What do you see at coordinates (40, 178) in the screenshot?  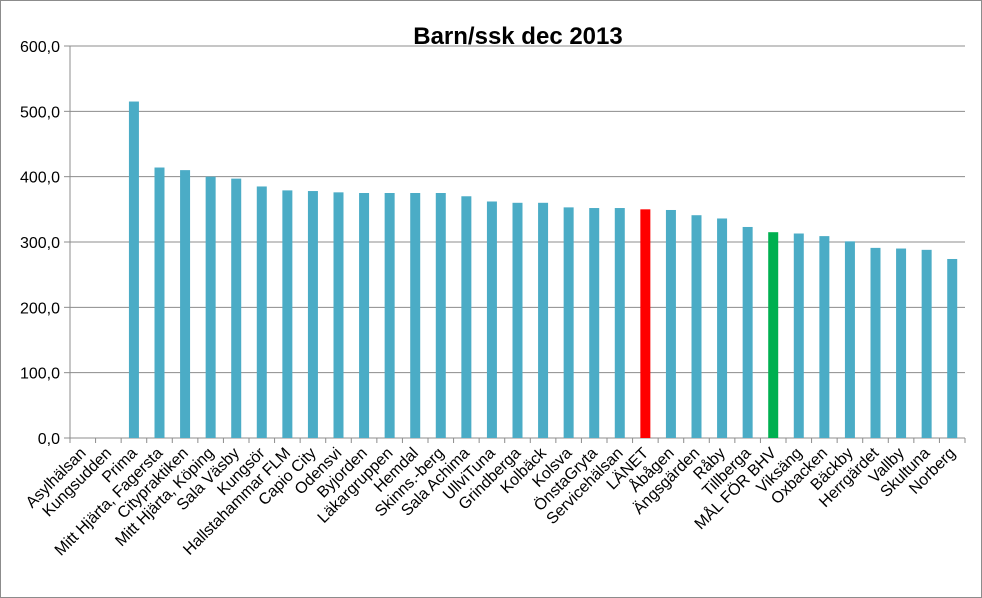 I see `y-tick-label: 400,0` at bounding box center [40, 178].